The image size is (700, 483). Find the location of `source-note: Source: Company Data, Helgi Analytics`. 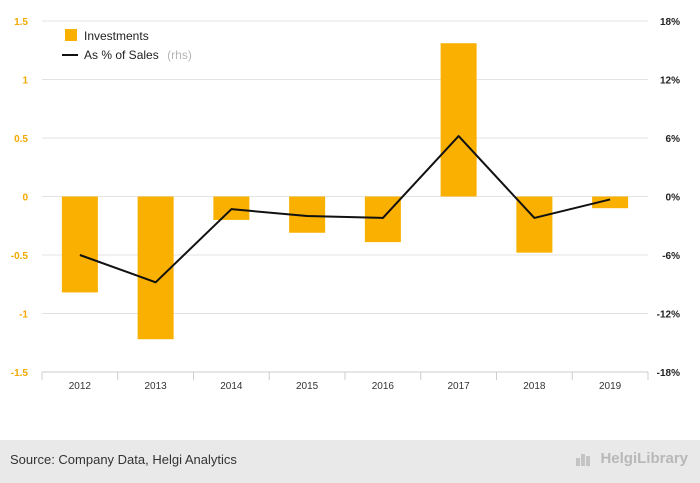

source-note: Source: Company Data, Helgi Analytics is located at coordinates (123, 459).